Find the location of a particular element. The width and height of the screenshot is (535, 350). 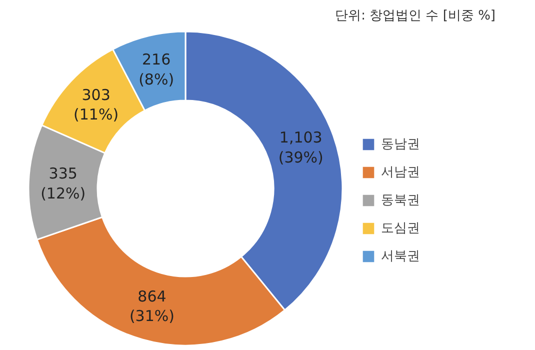

data-label: 216 (8%) is located at coordinates (156, 69).